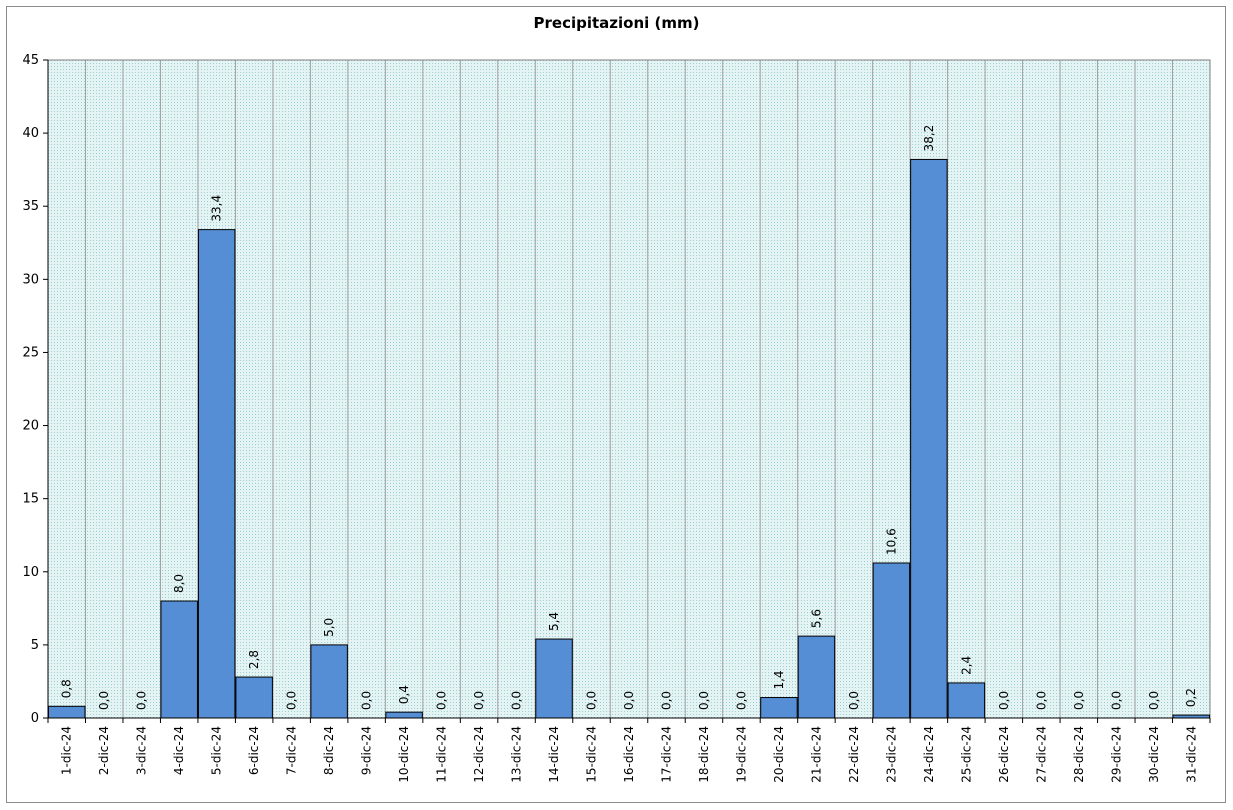  Describe the element at coordinates (30, 426) in the screenshot. I see `y-tick-label: 20` at that location.